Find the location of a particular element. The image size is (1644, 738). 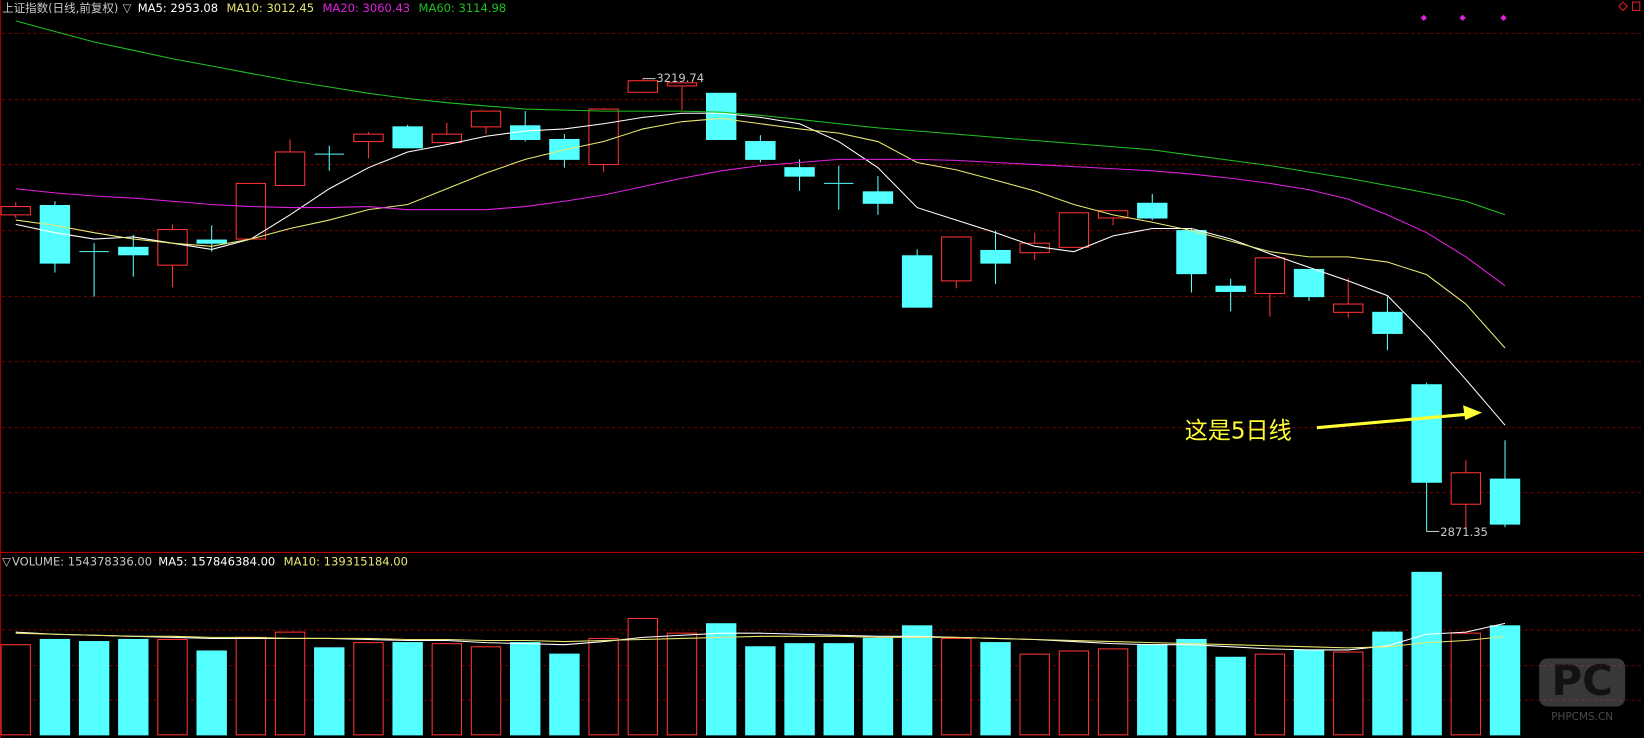

ma-legend: MA10: 3012.45 is located at coordinates (270, 8).